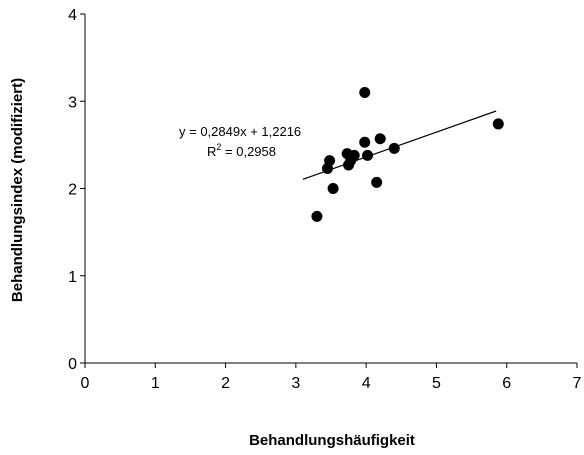  Describe the element at coordinates (72, 15) in the screenshot. I see `y-tick-label: 4` at that location.